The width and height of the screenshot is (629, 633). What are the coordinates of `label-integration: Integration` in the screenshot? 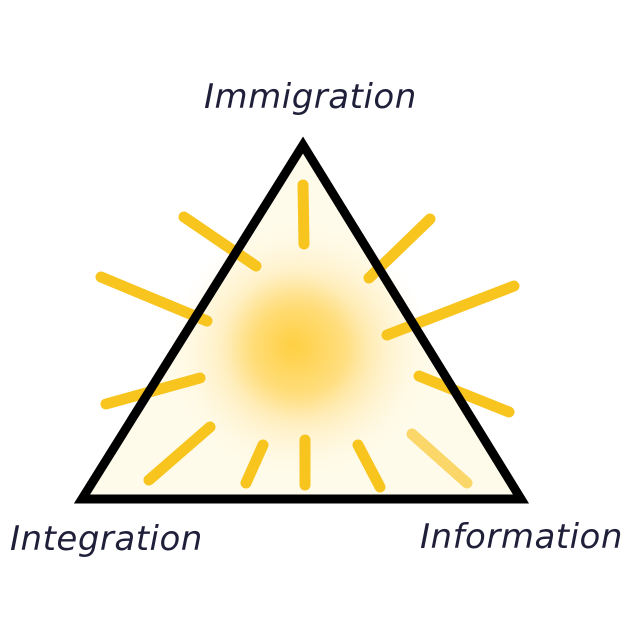 It's located at (106, 539).